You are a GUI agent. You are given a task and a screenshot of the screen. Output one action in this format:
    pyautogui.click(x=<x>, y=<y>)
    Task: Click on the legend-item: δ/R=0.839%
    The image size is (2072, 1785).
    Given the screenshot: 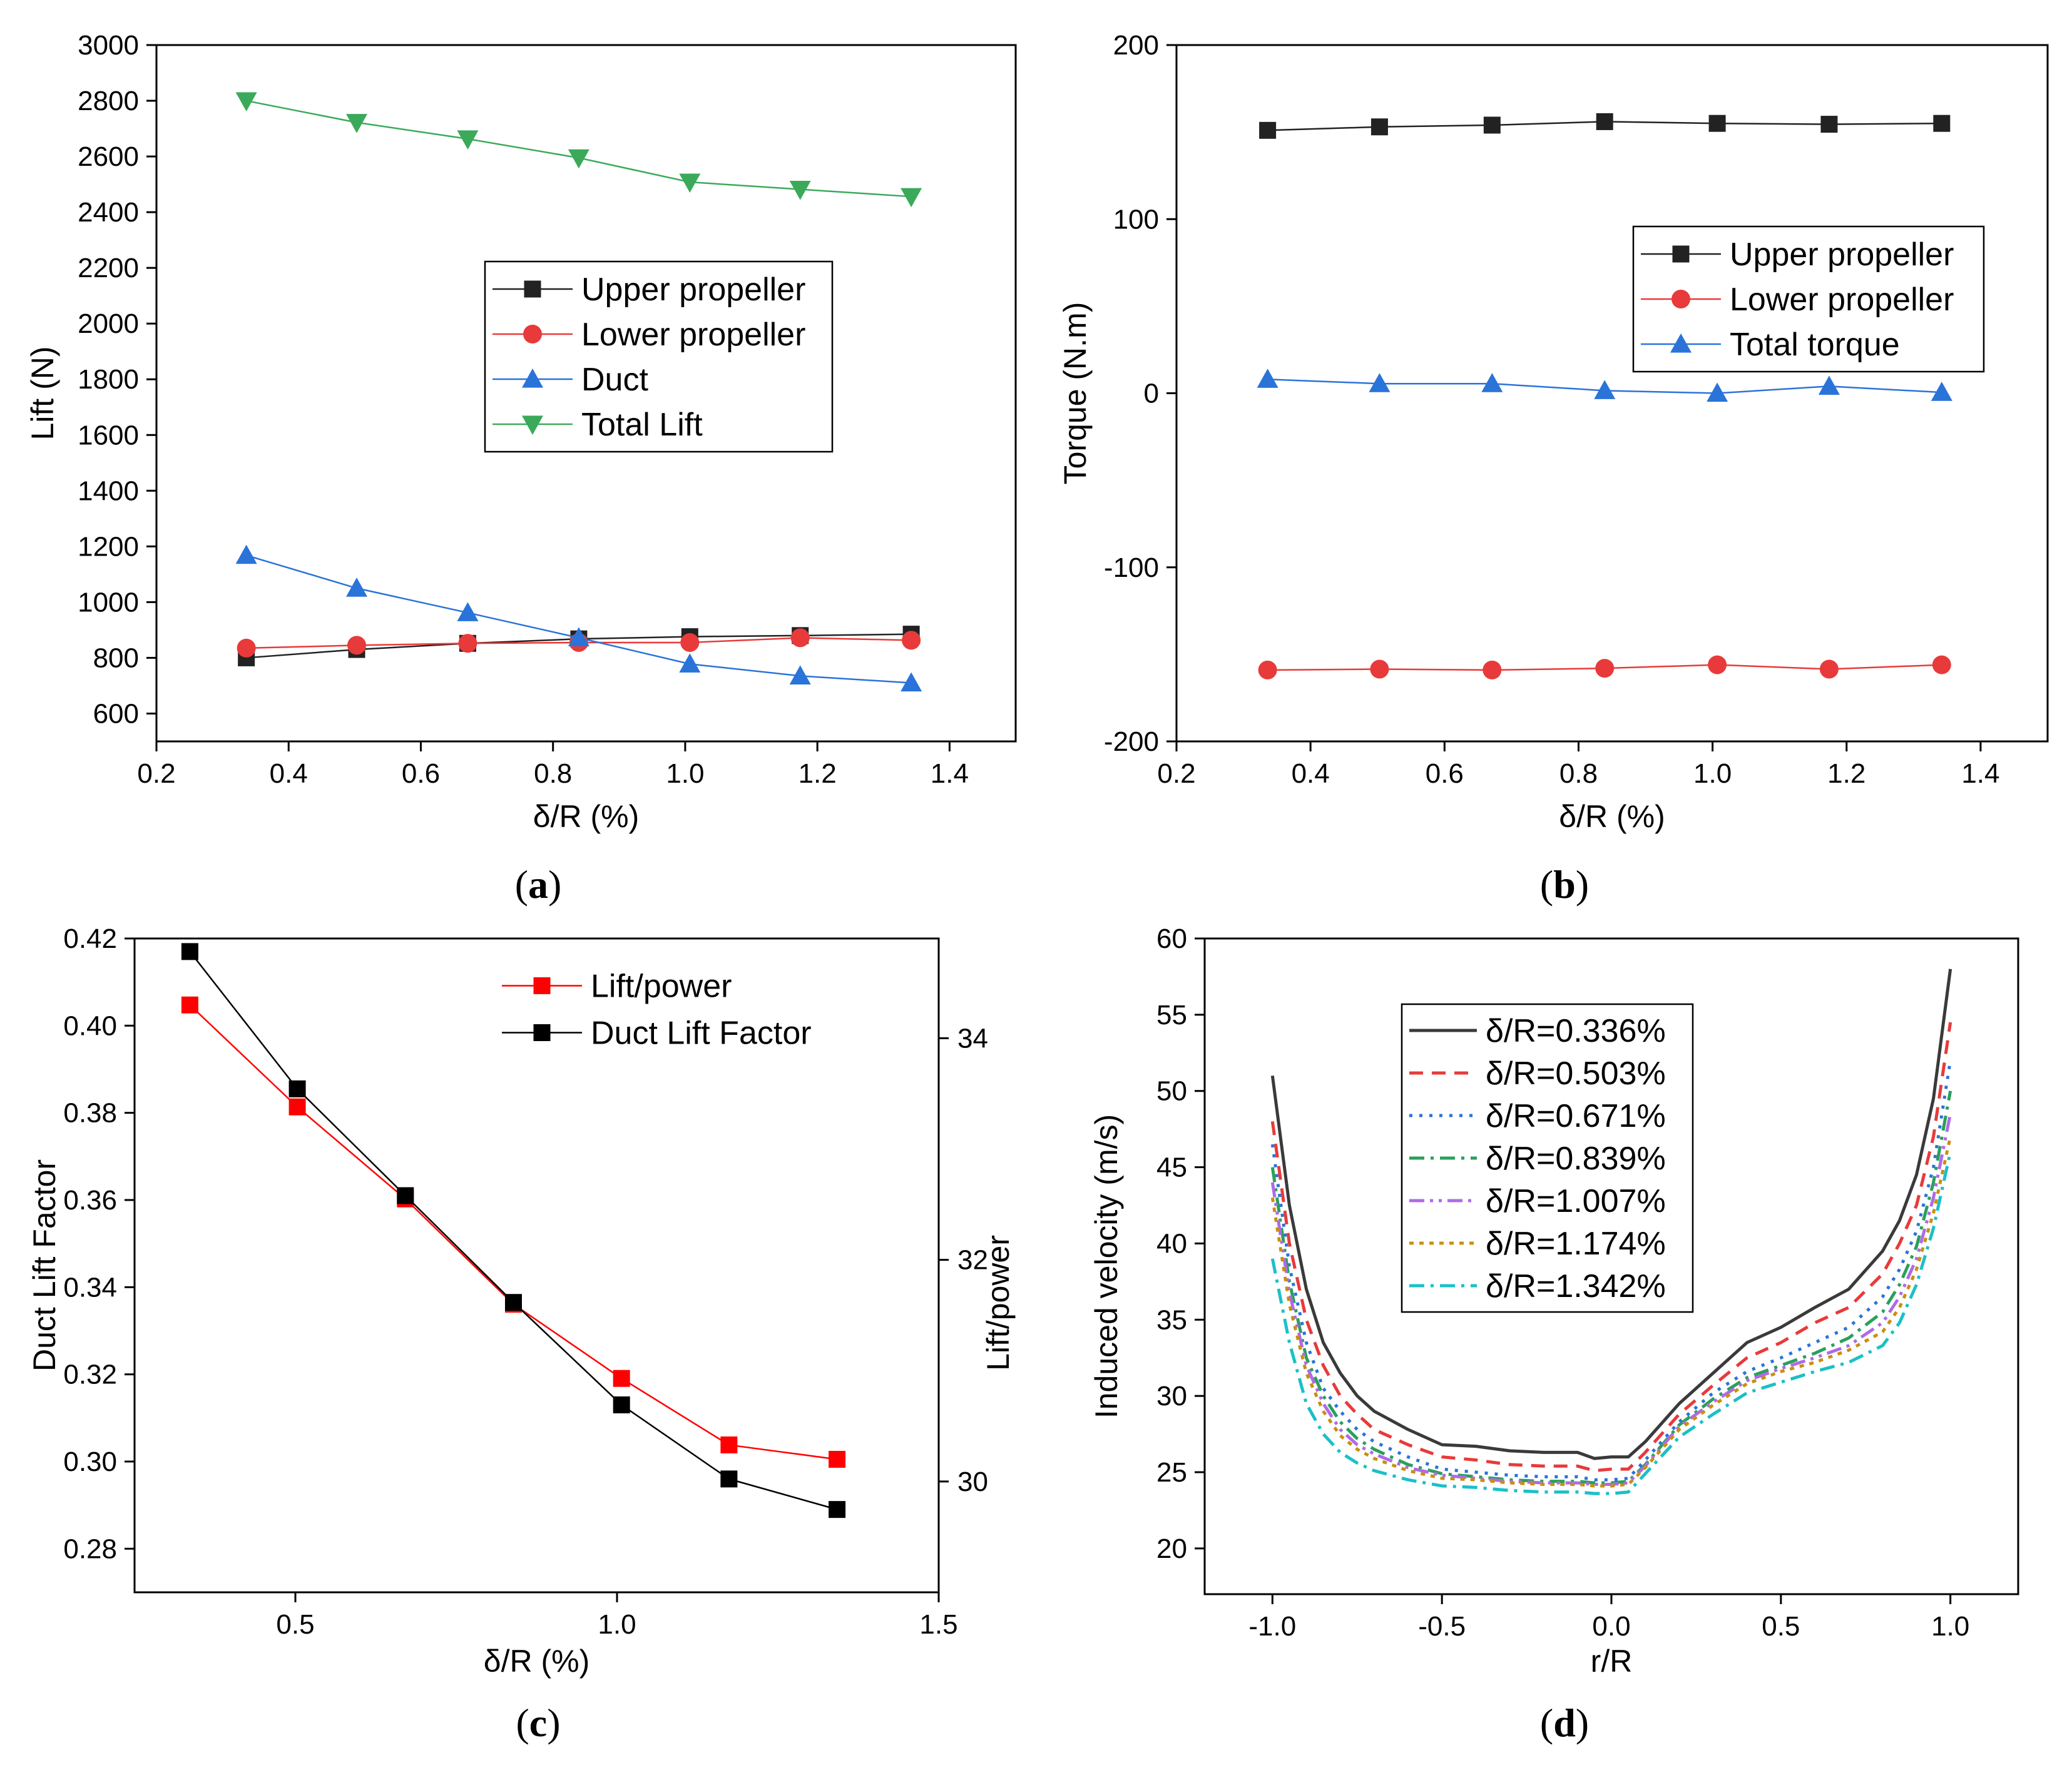 What is the action you would take?
    pyautogui.click(x=1537, y=1159)
    